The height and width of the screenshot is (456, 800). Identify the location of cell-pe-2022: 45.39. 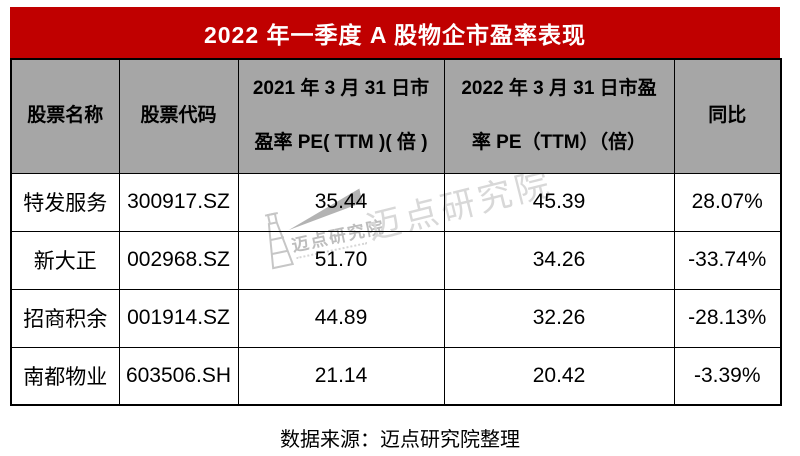
(559, 202).